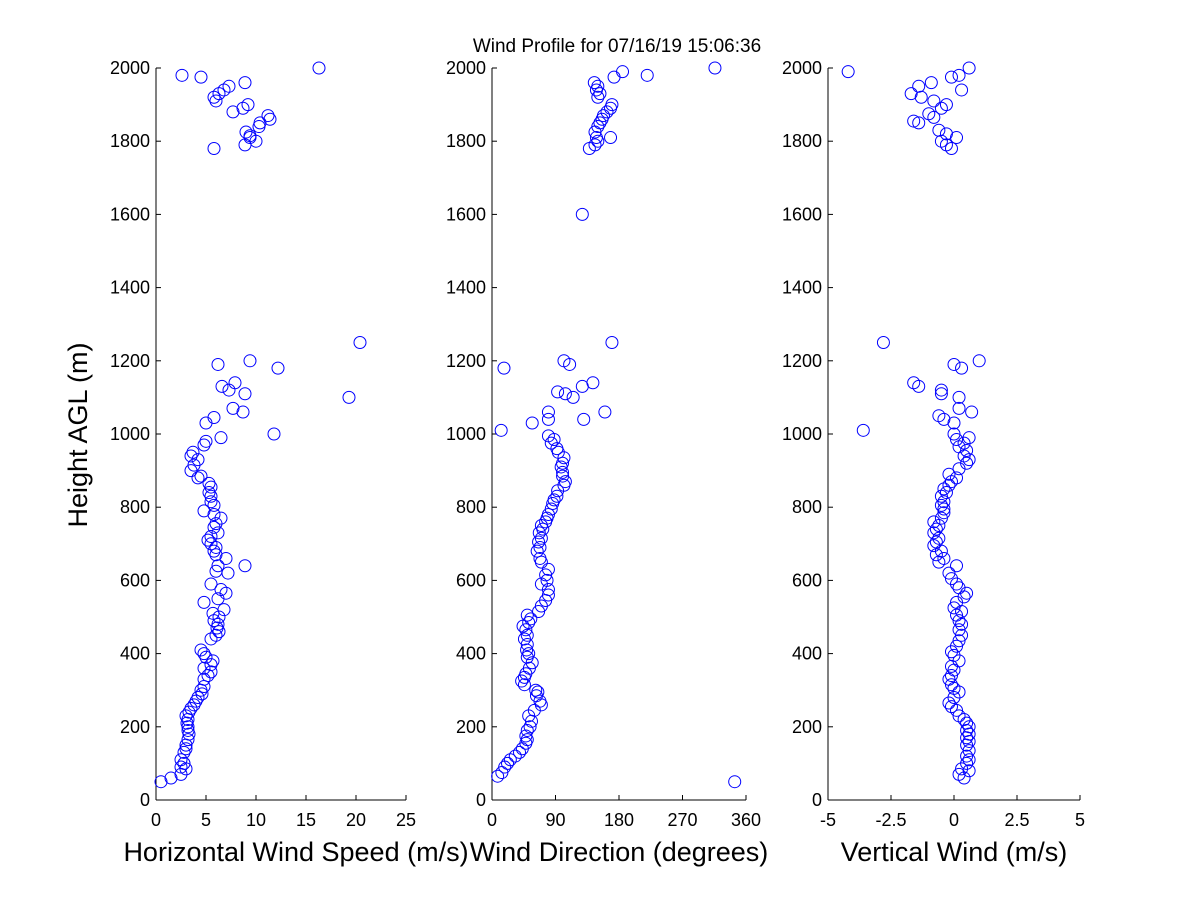  Describe the element at coordinates (406, 820) in the screenshot. I see `x-tick-label: 25` at that location.